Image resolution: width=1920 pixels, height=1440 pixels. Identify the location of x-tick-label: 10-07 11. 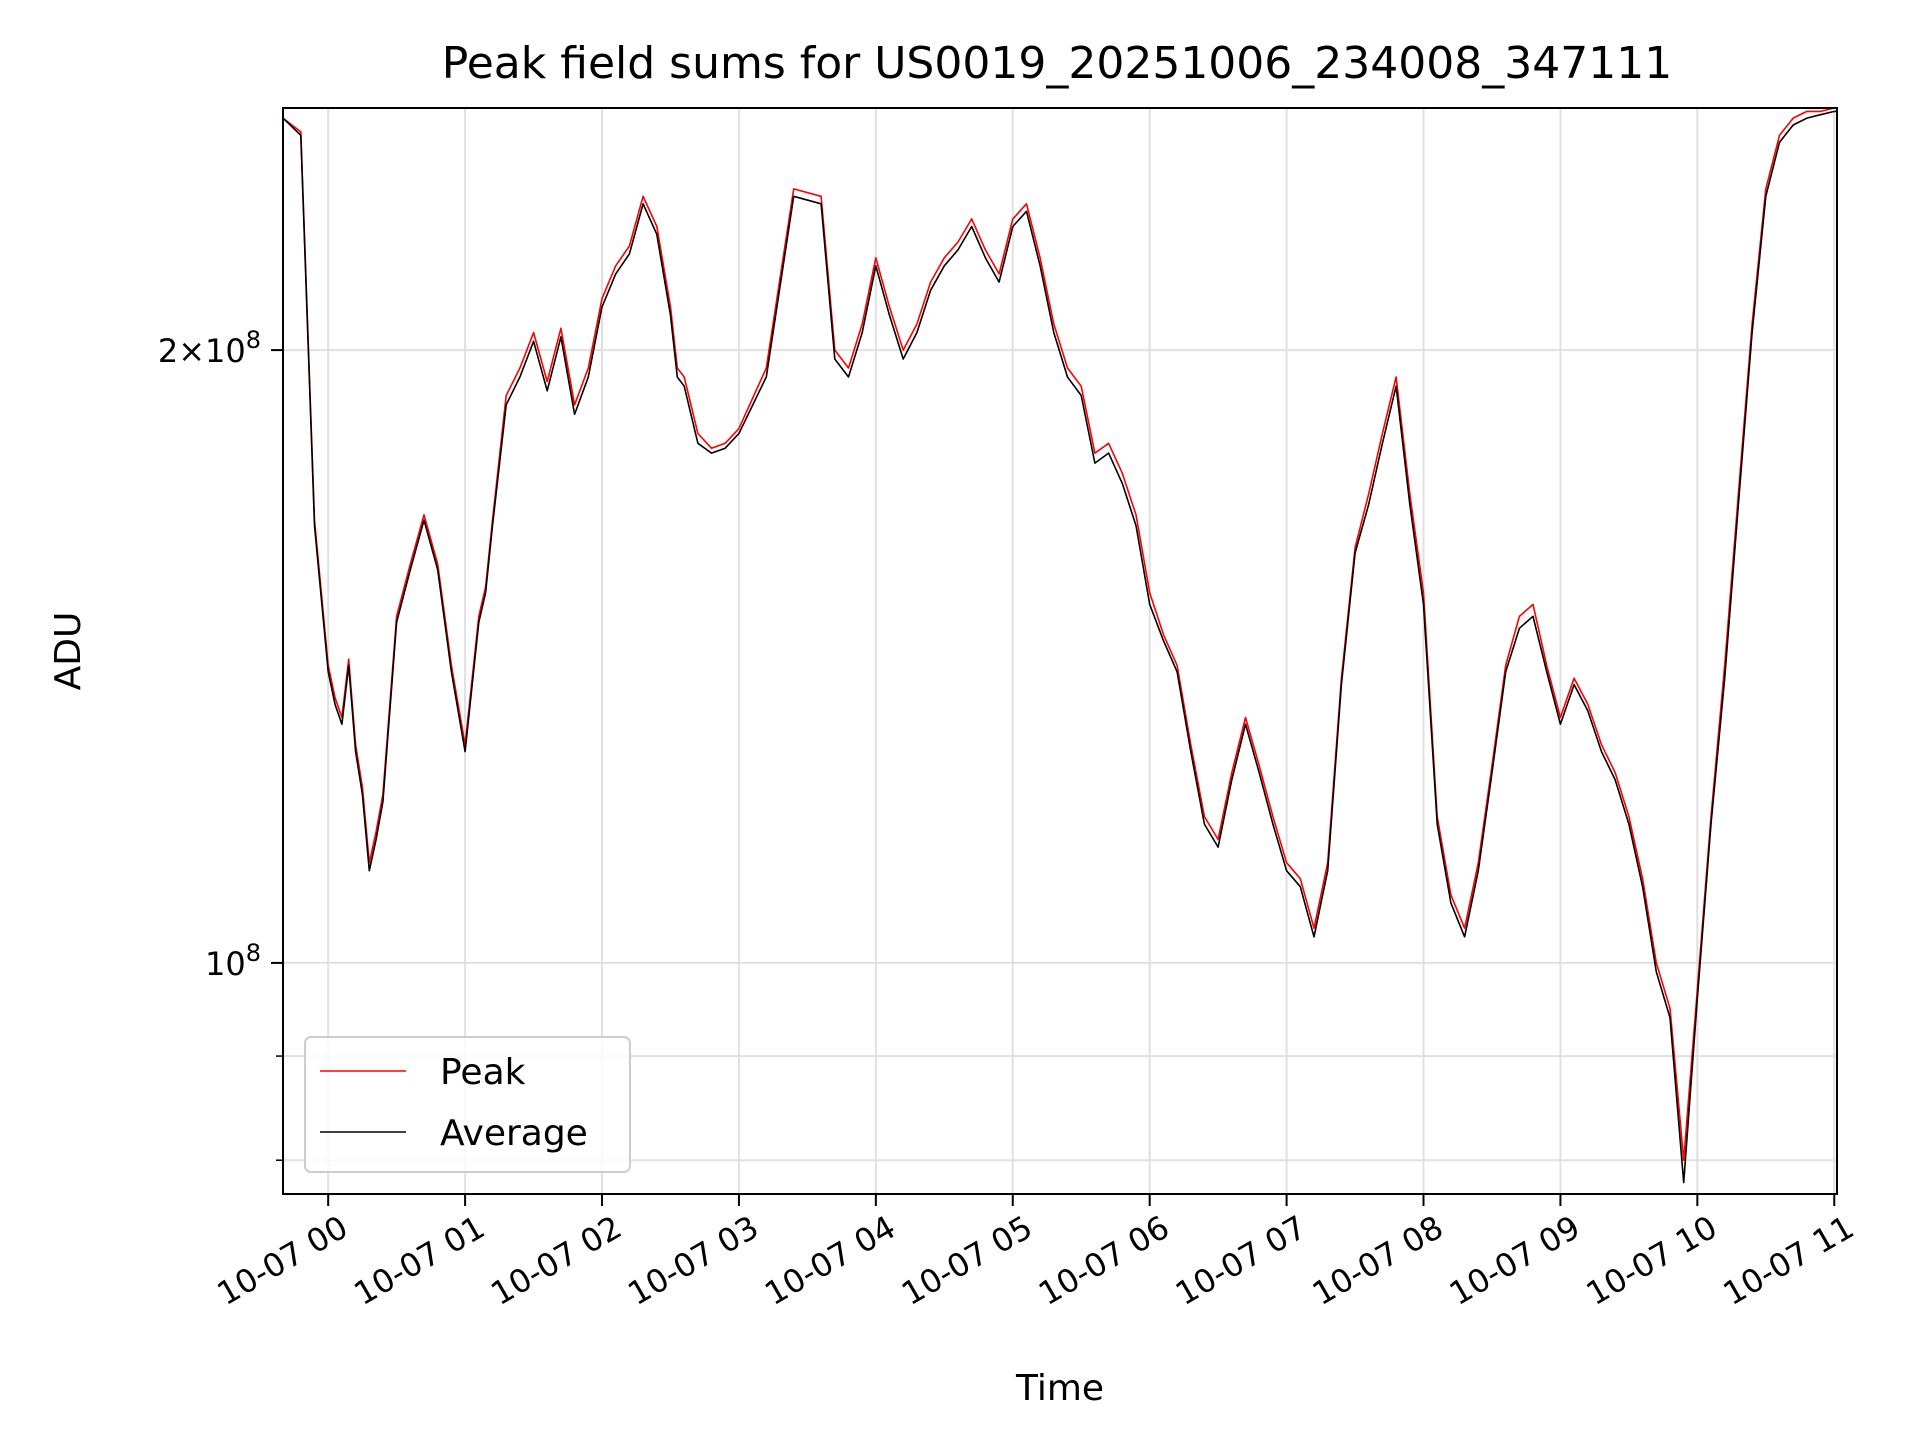
(1789, 1260).